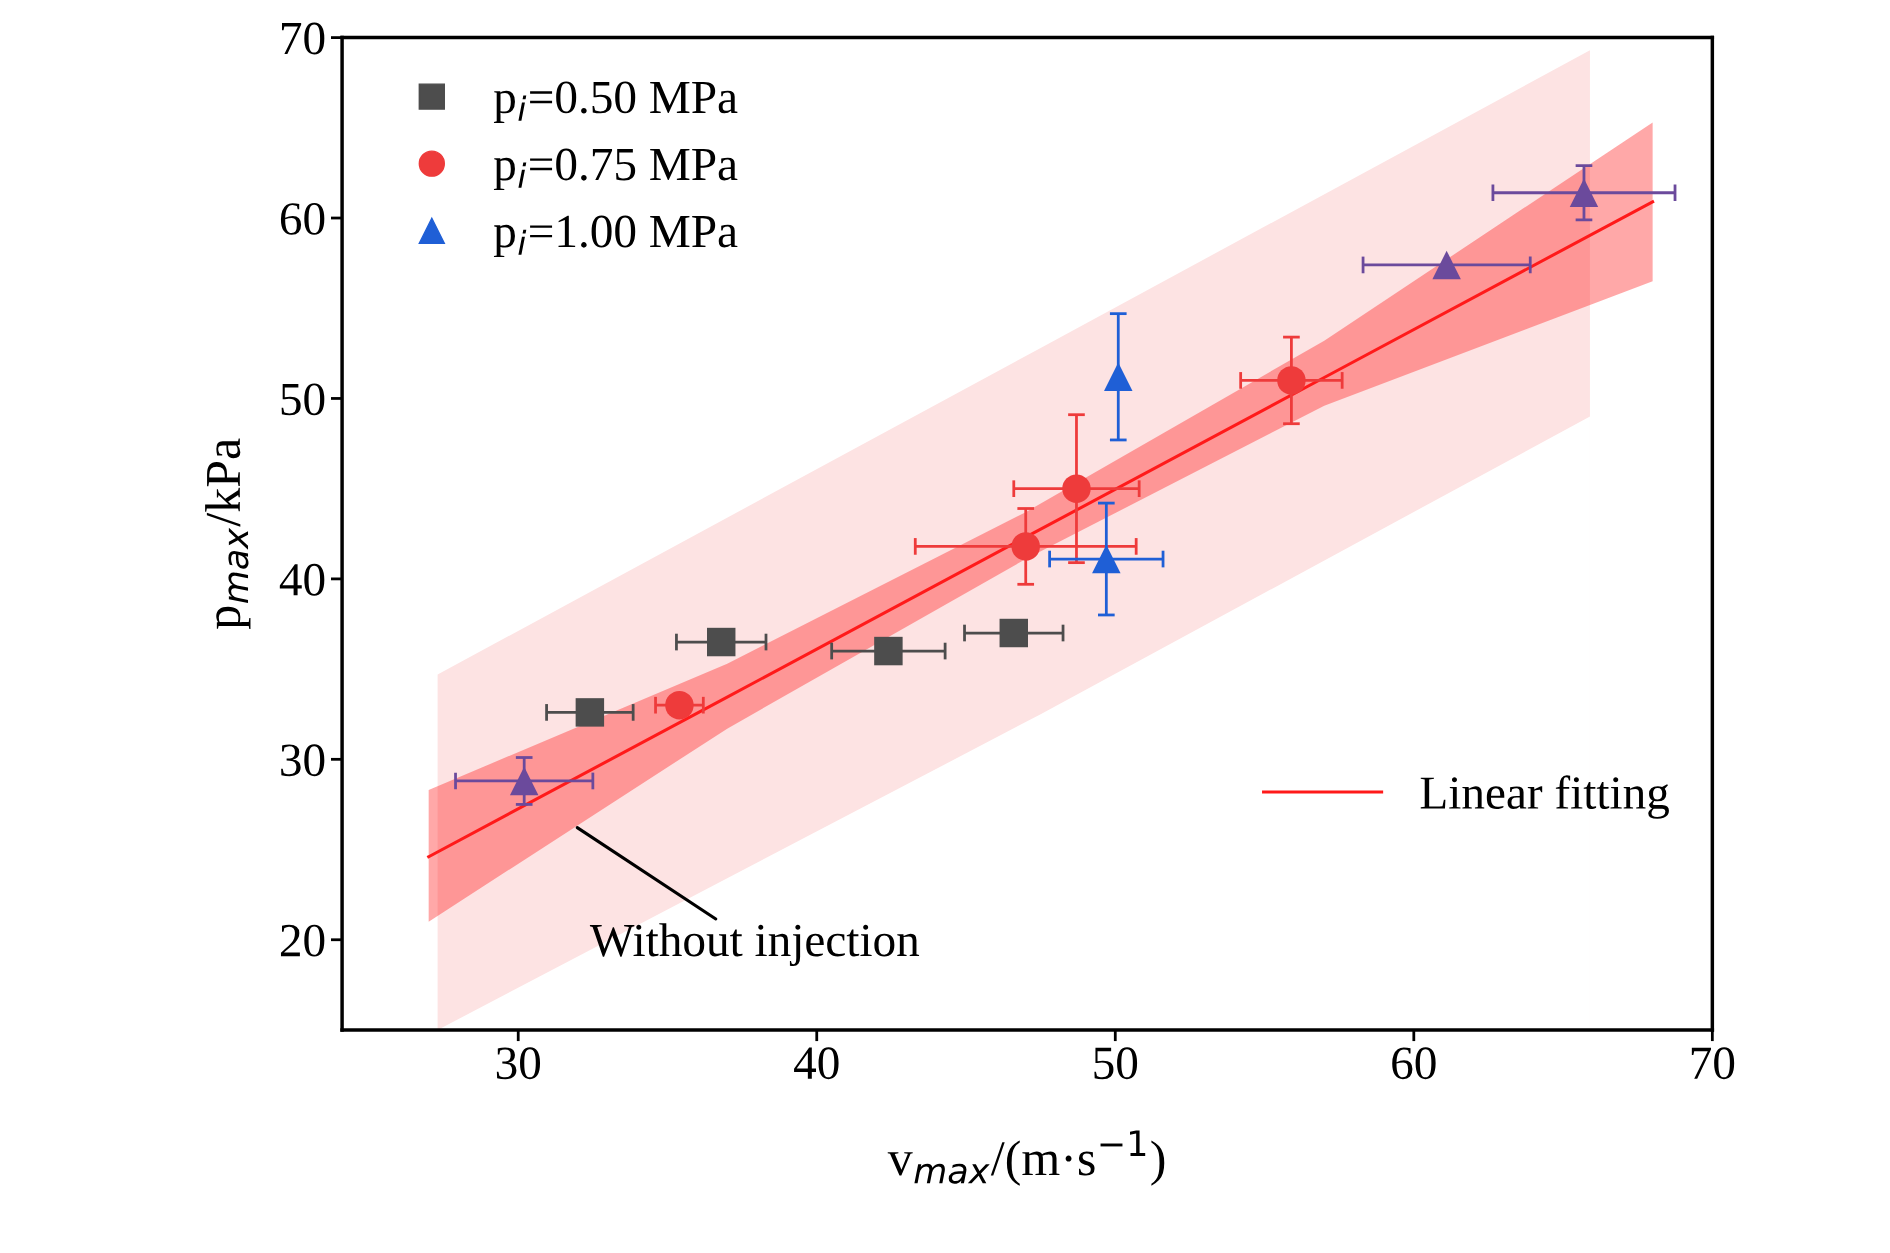 Image resolution: width=1890 pixels, height=1253 pixels. I want to click on x-tick-label: 30, so click(518, 1063).